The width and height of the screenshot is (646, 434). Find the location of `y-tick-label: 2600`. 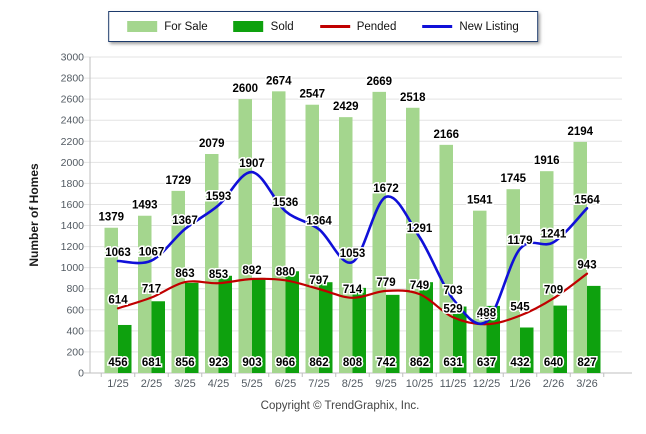

y-tick-label: 2600 is located at coordinates (73, 100).